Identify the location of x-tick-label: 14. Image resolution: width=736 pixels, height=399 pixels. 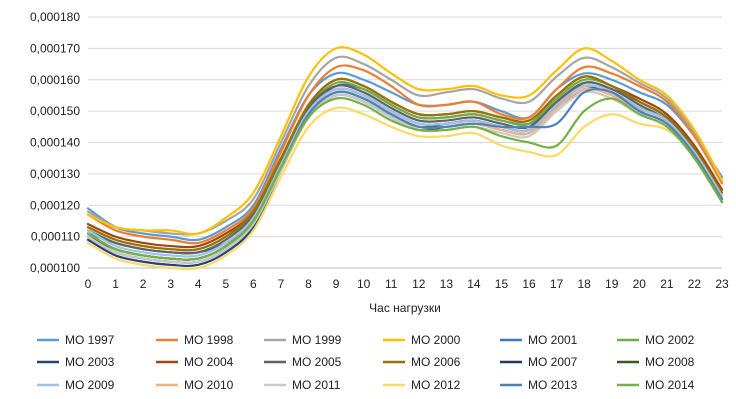
(474, 284).